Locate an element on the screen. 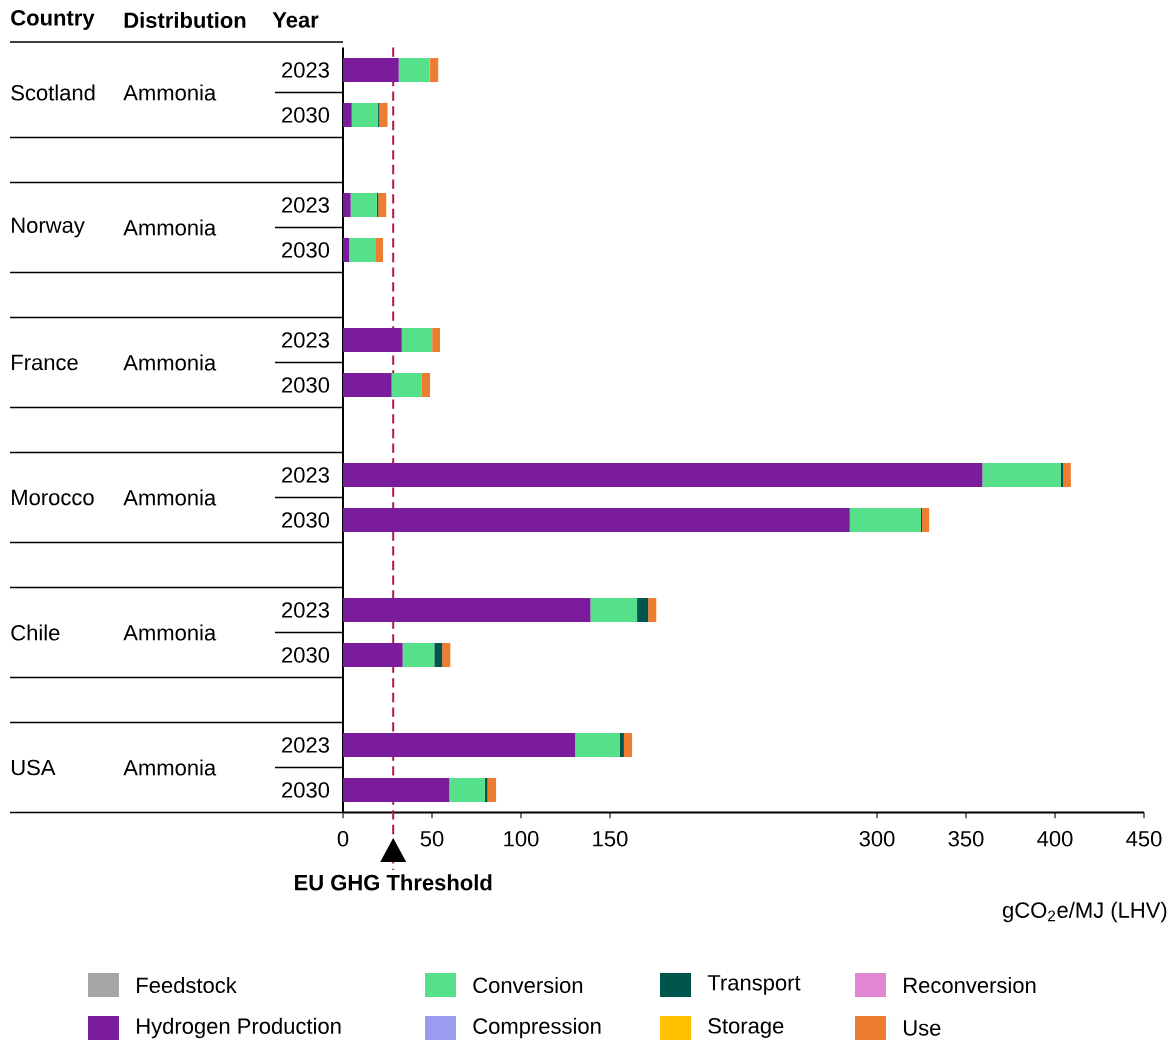  x-axis-title: gCO$_{2}$e/MJ (LHV) is located at coordinates (1084, 912).